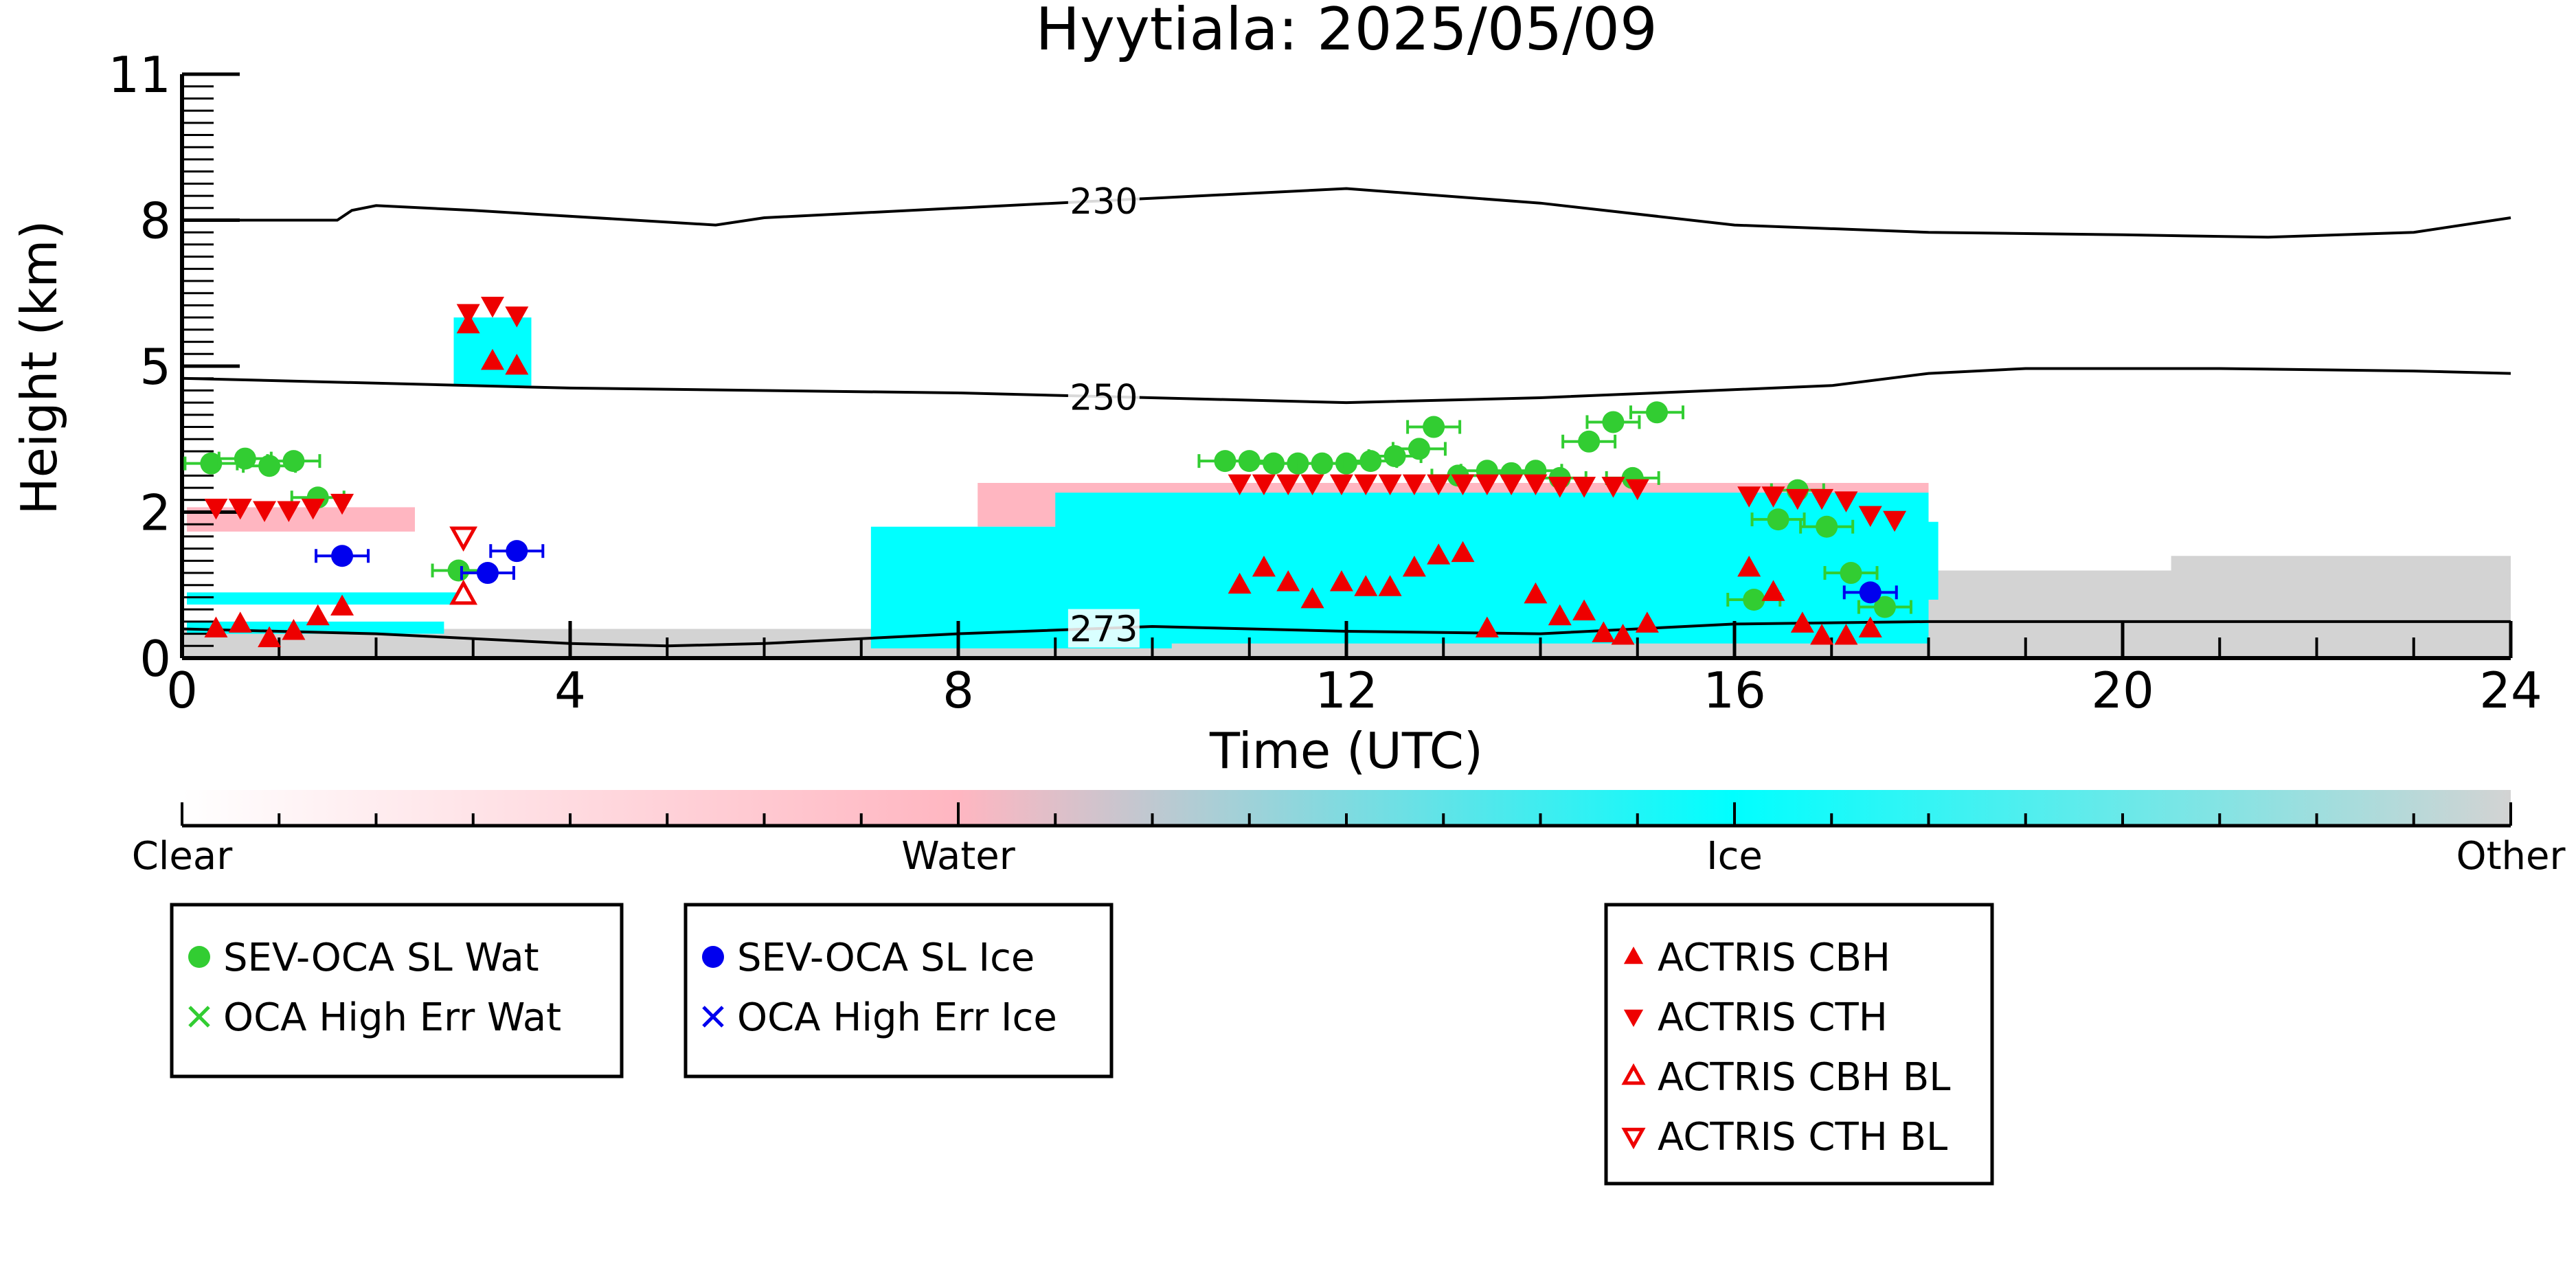 This screenshot has width=2576, height=1288. What do you see at coordinates (958, 856) in the screenshot?
I see `colorbar-label: Water` at bounding box center [958, 856].